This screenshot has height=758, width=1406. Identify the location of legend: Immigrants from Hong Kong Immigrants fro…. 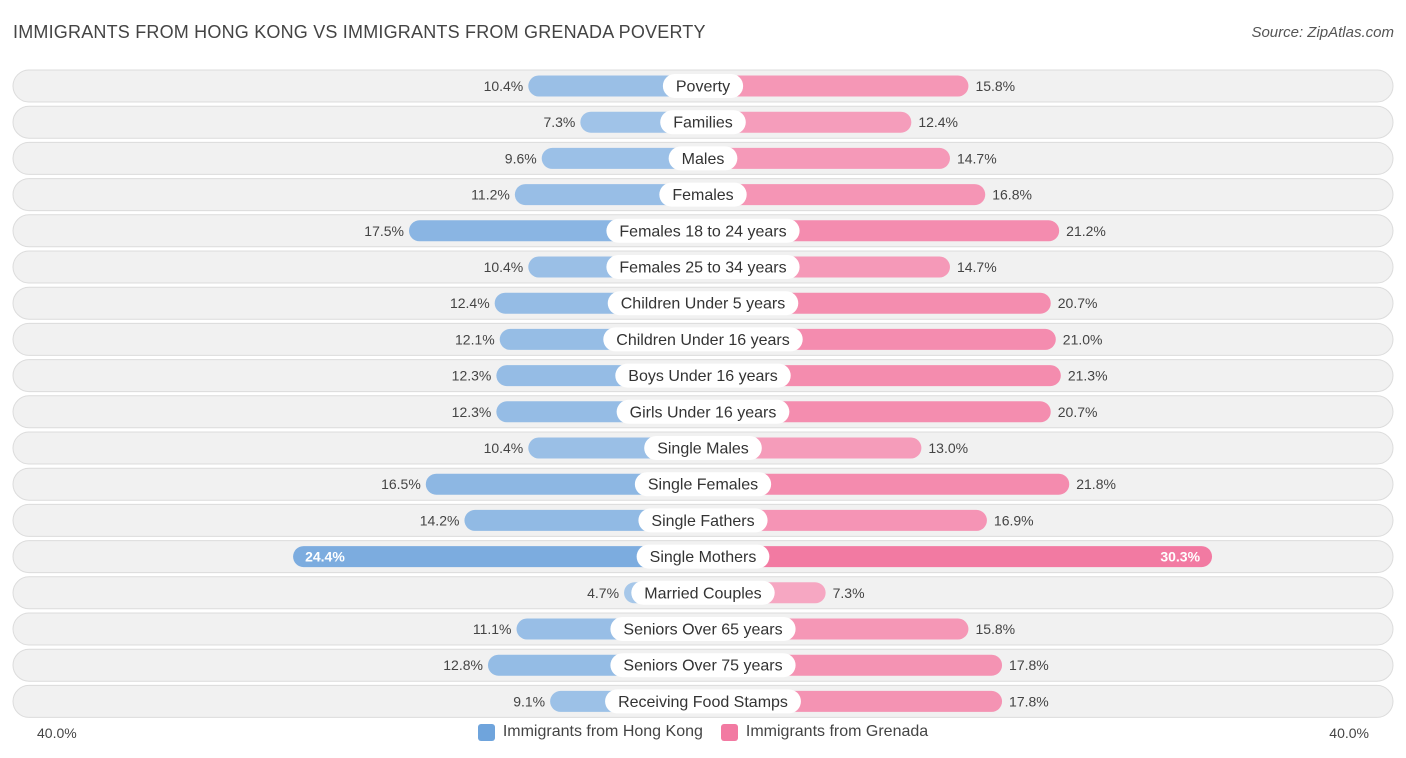
(703, 732).